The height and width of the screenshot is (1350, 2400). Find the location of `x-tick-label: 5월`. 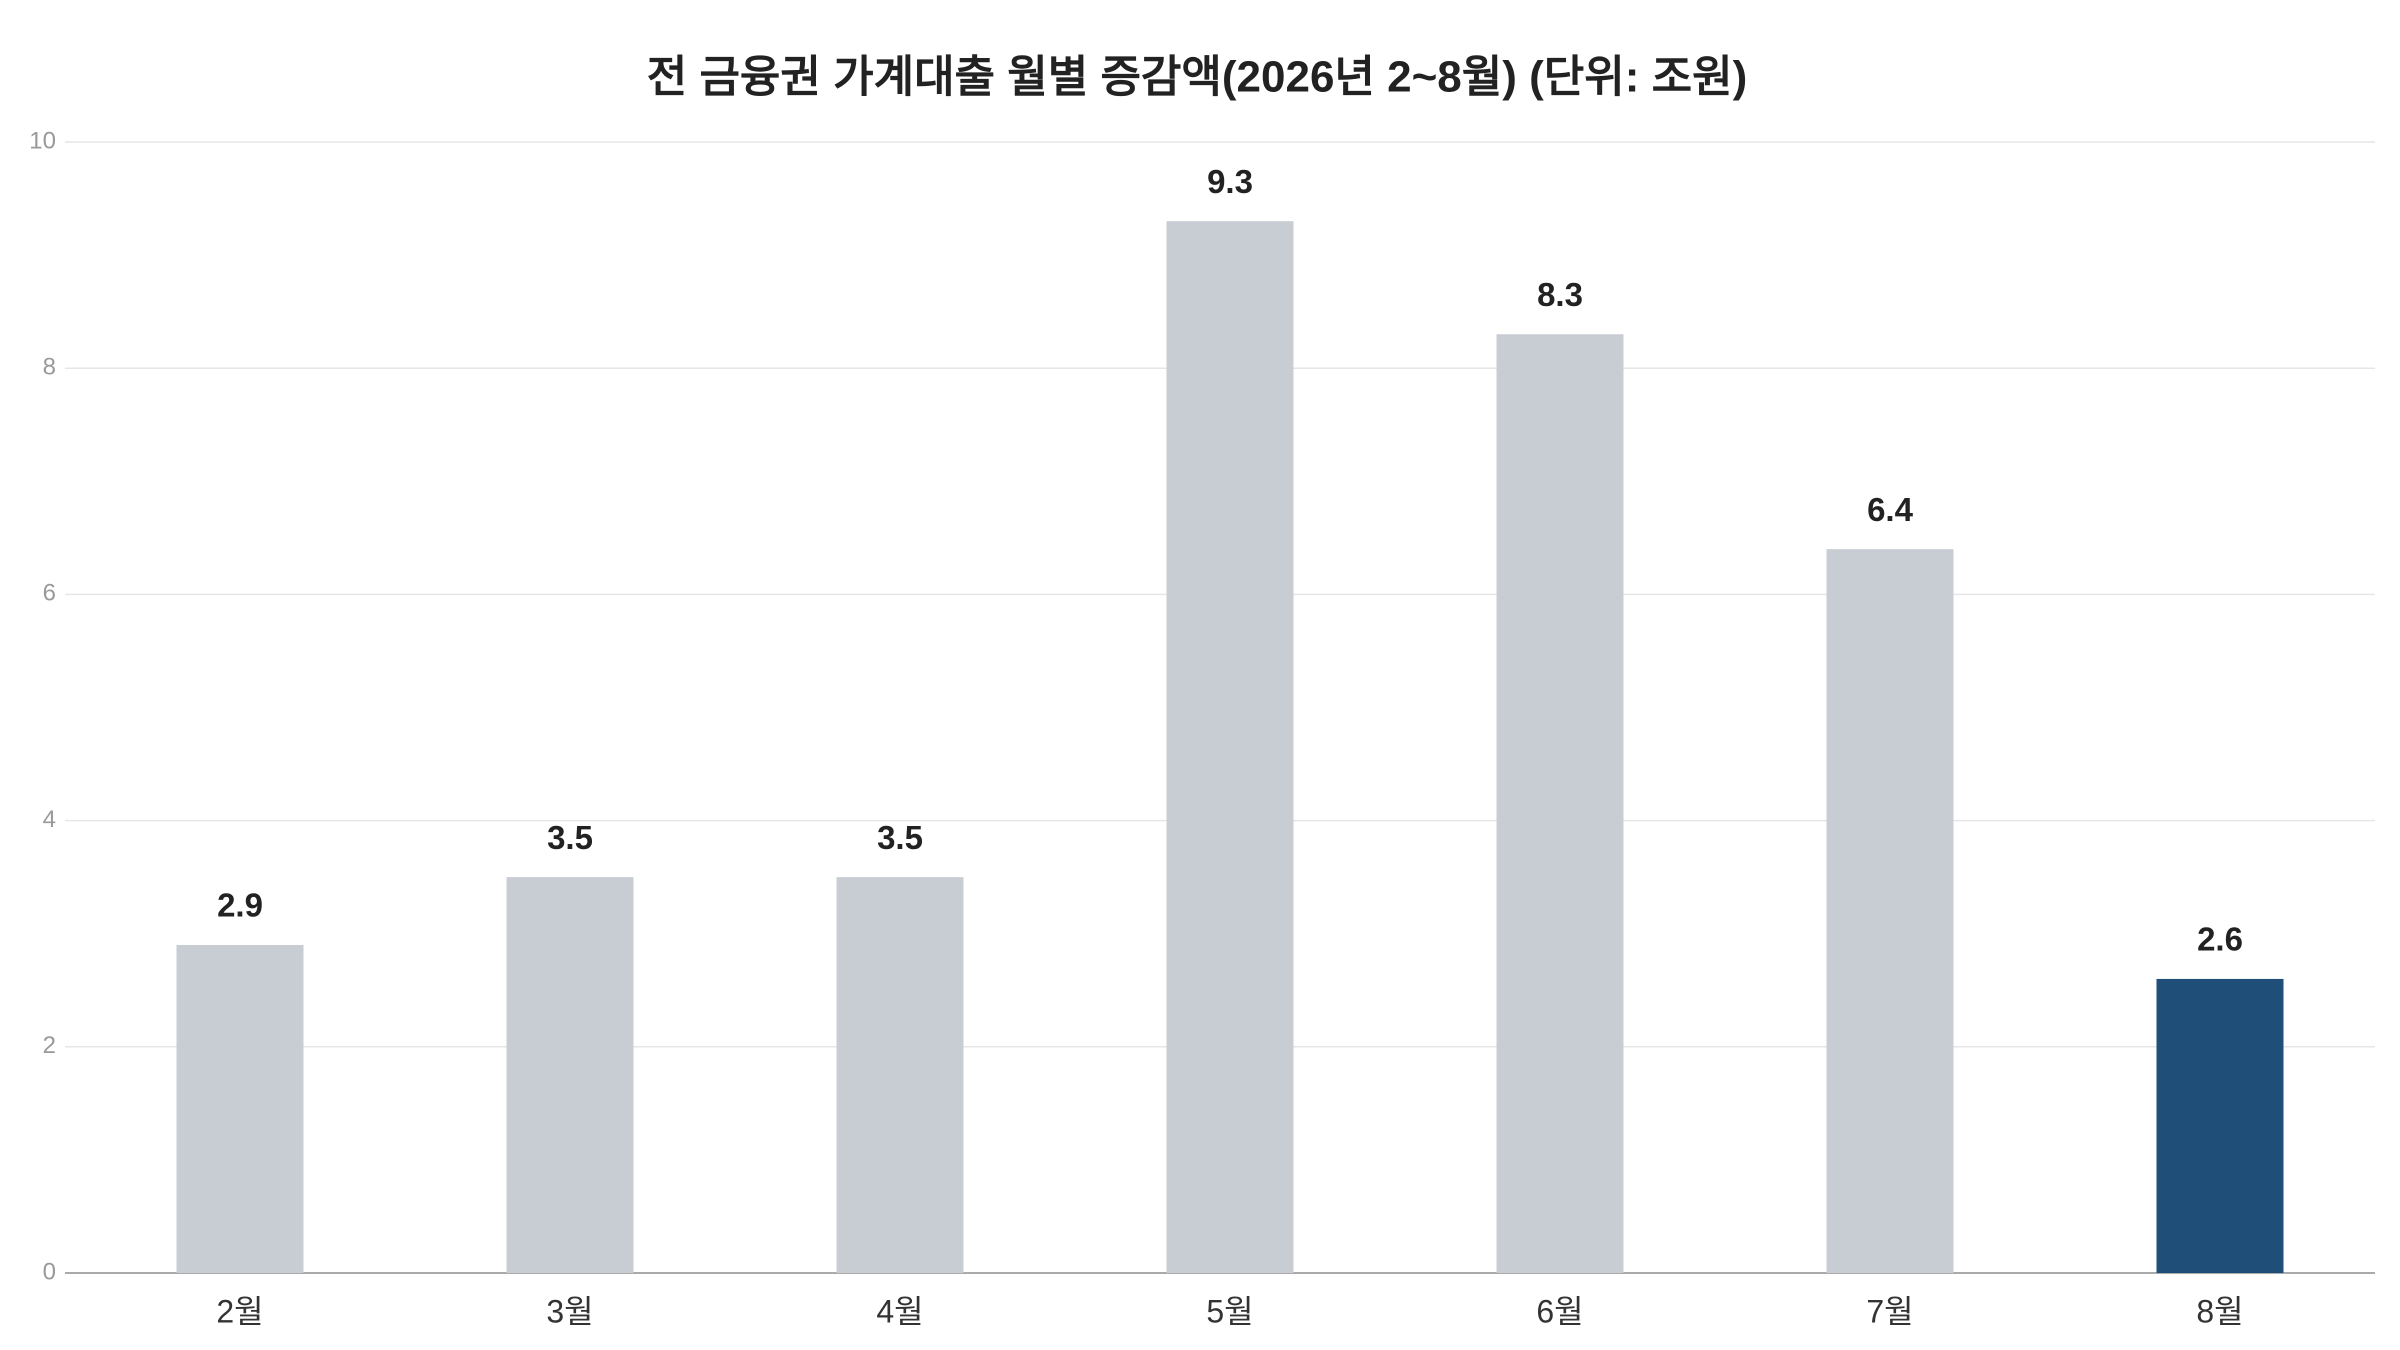

x-tick-label: 5월 is located at coordinates (1229, 1311).